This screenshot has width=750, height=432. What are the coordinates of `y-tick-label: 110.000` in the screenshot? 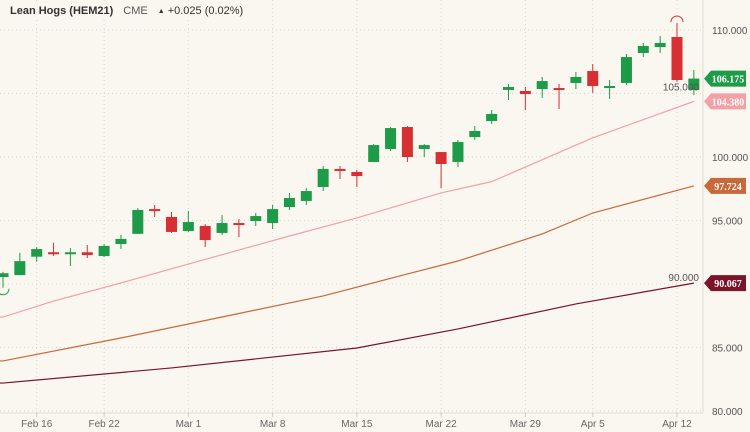 It's located at (730, 31).